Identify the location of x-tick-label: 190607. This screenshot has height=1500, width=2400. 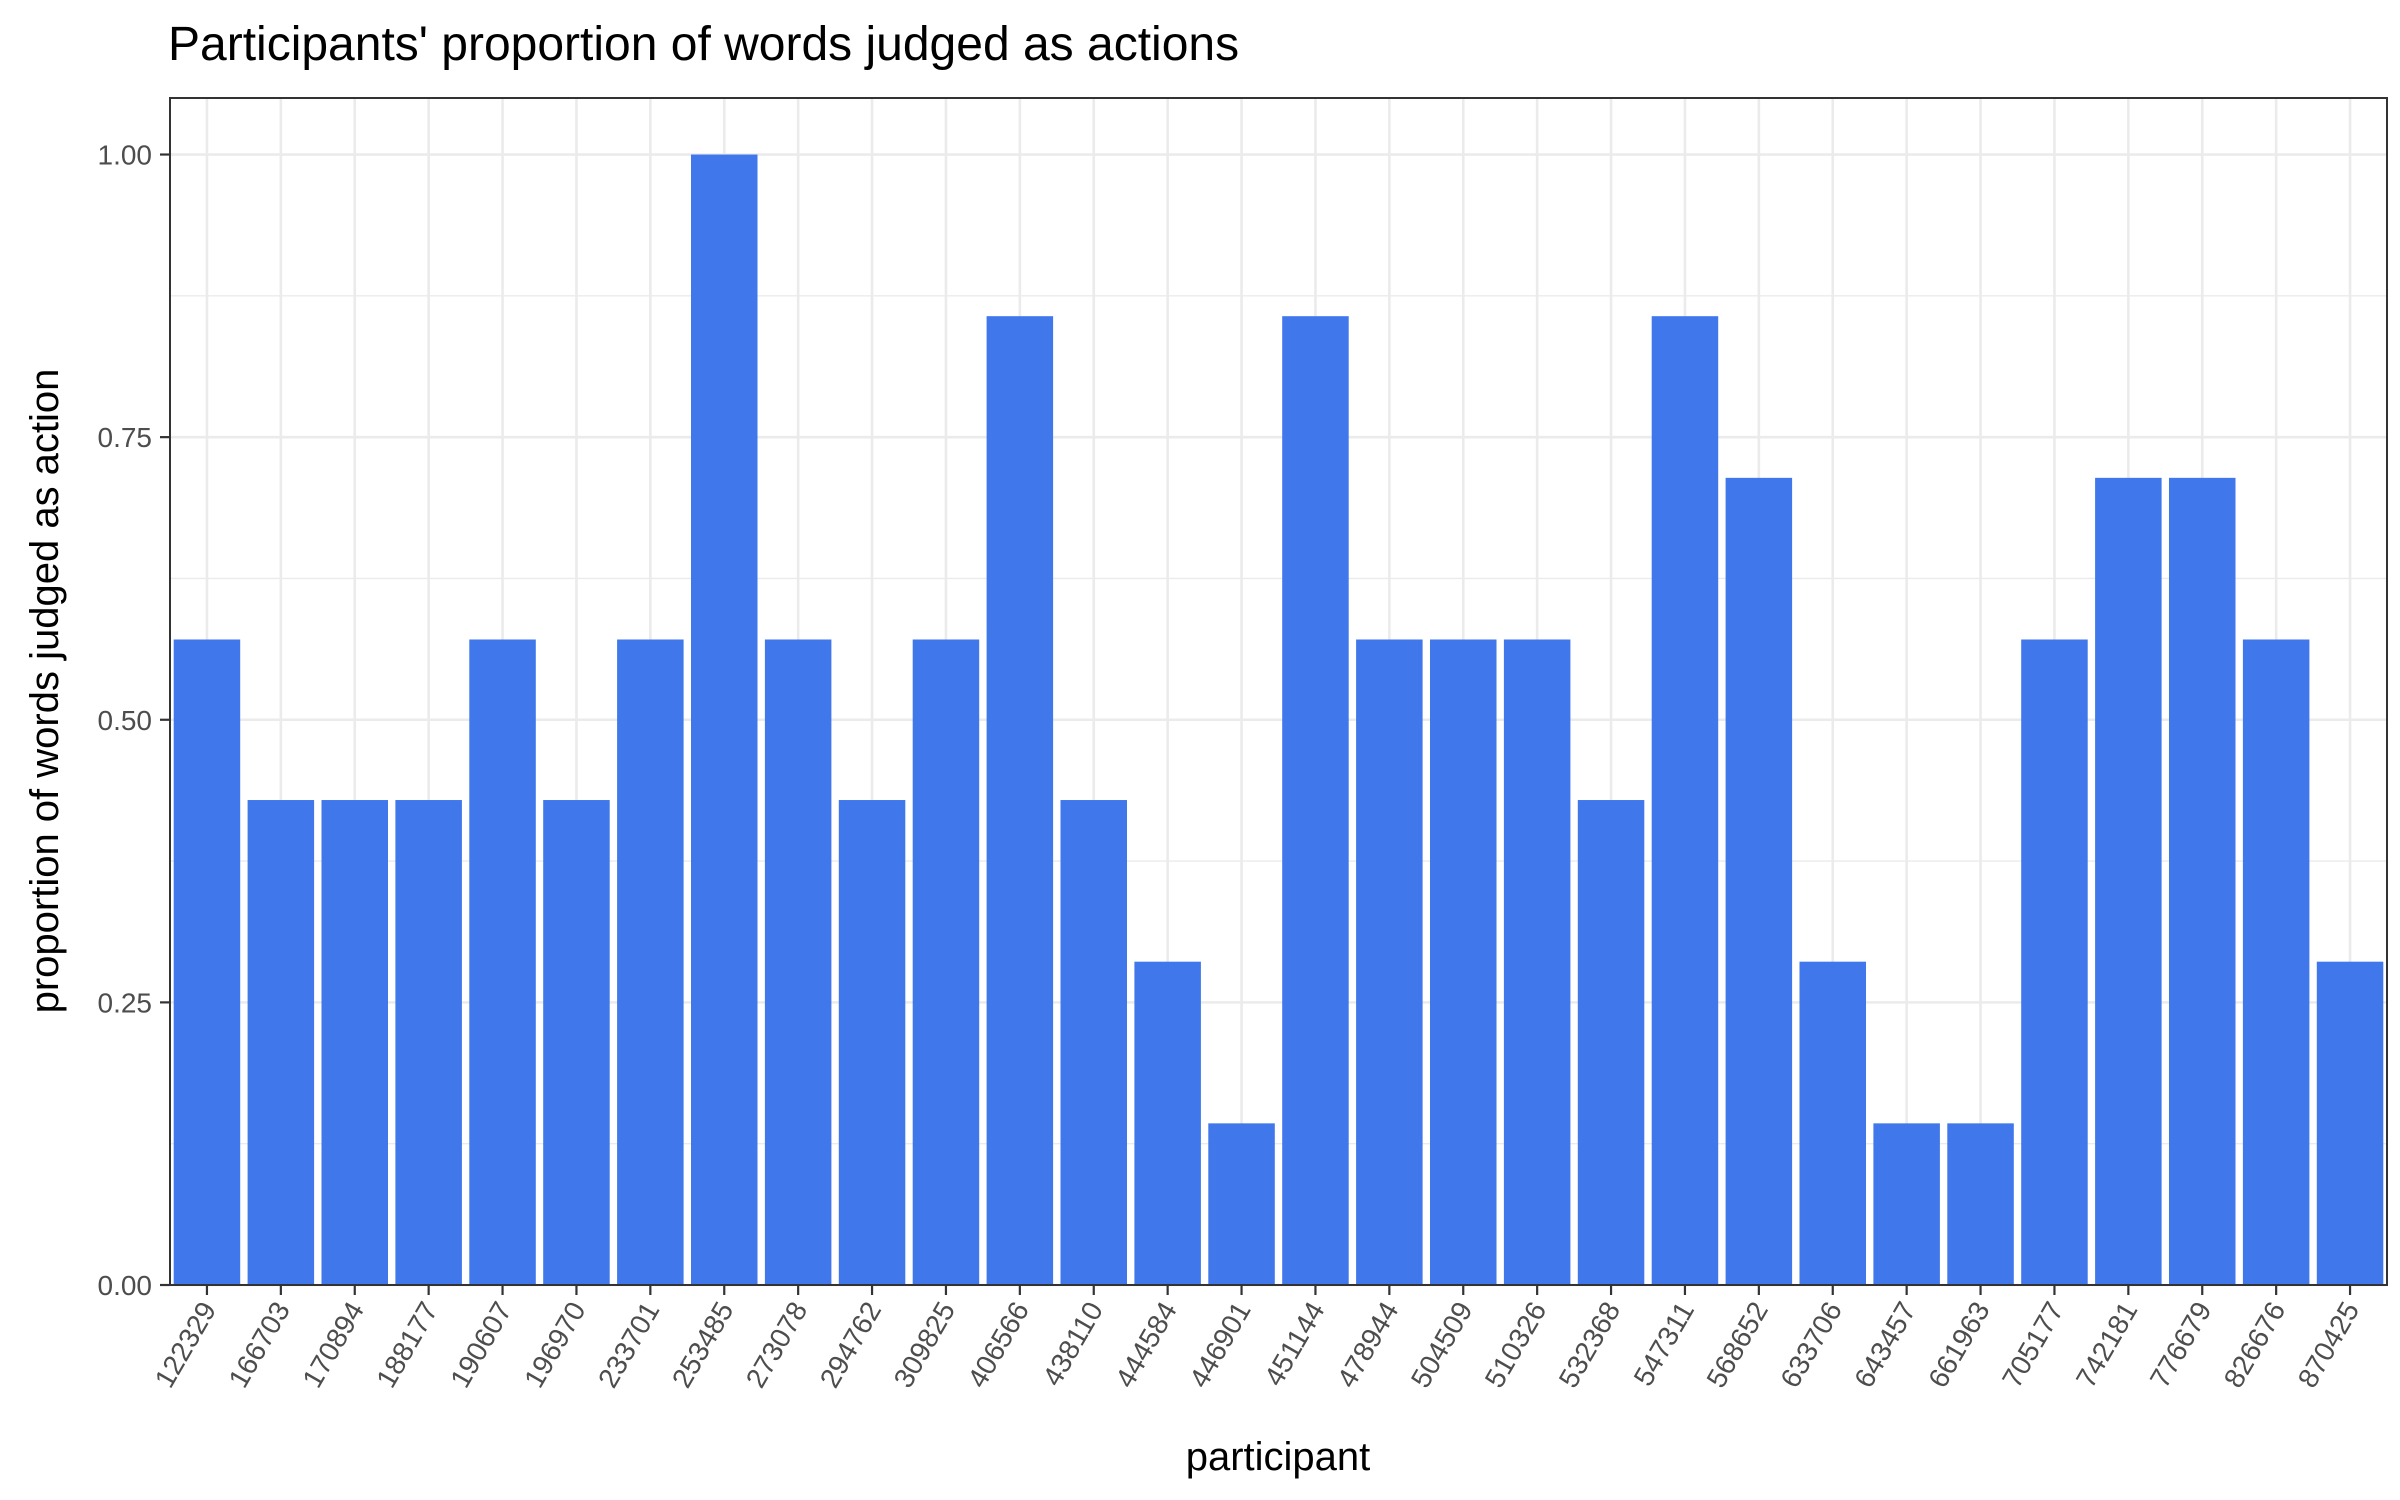
(481, 1345).